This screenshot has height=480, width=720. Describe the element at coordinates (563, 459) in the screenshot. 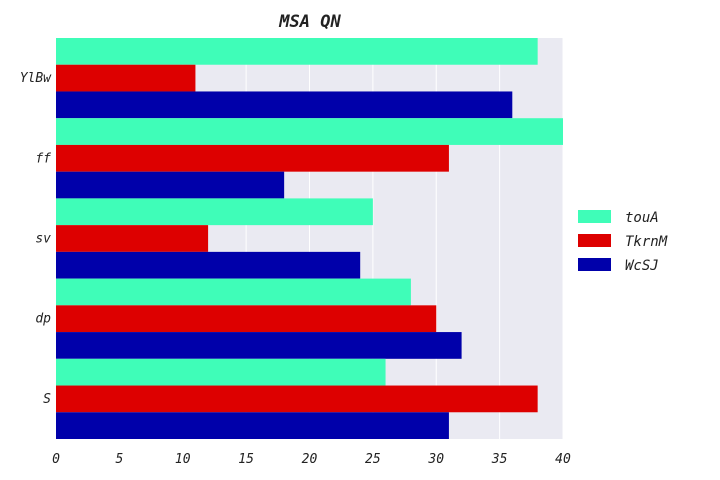

I see `x-tick-label: 40` at that location.